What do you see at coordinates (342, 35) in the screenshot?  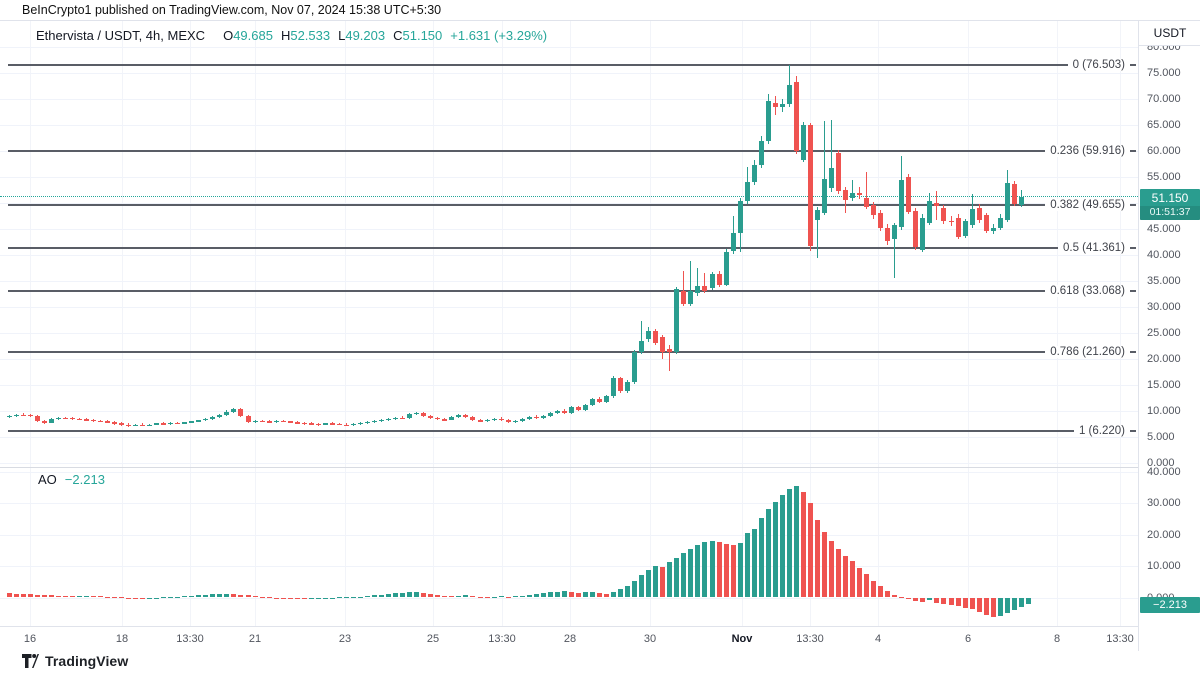 I see `low-label: L` at bounding box center [342, 35].